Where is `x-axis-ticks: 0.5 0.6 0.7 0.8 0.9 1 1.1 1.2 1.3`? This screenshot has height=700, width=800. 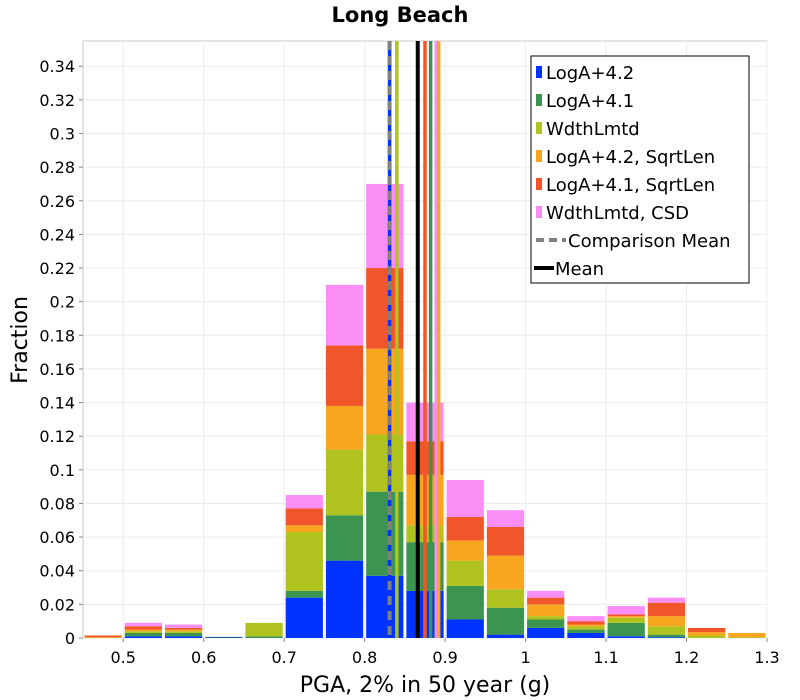 x-axis-ticks: 0.5 0.6 0.7 0.8 0.9 1 1.1 1.2 1.3 is located at coordinates (445, 652).